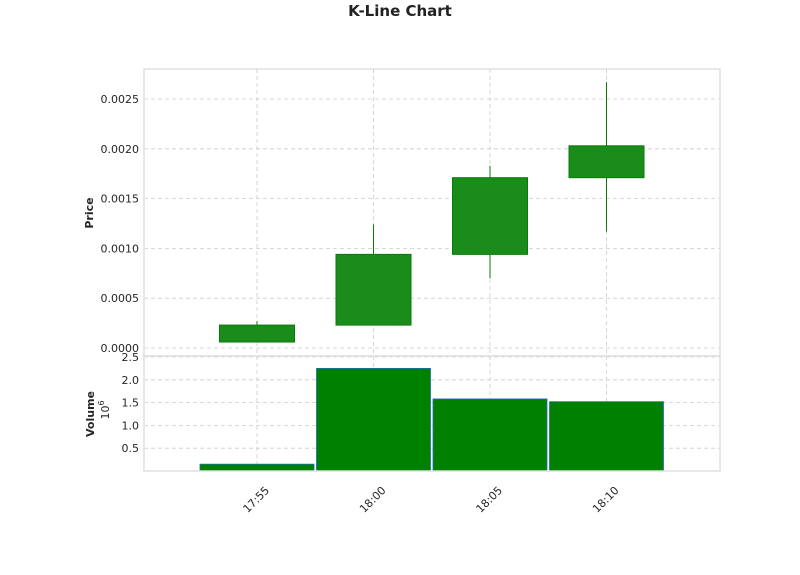 The height and width of the screenshot is (575, 800). What do you see at coordinates (120, 224) in the screenshot?
I see `price-tick-labels: 0.0000 0.0005 0.0010 0.0015 0.0020 0.0025` at bounding box center [120, 224].